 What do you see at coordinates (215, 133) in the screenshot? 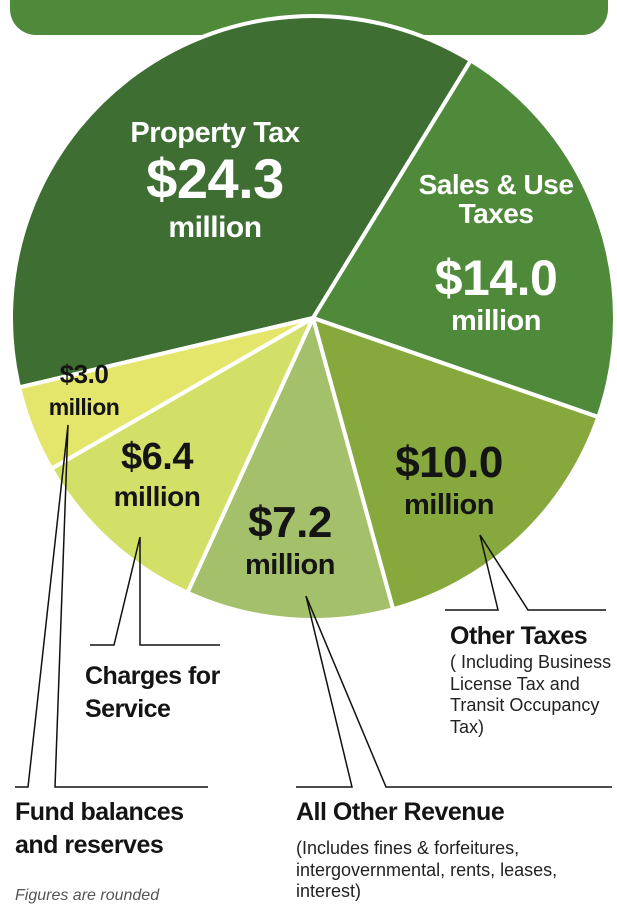
I see `category-label: Property Tax` at bounding box center [215, 133].